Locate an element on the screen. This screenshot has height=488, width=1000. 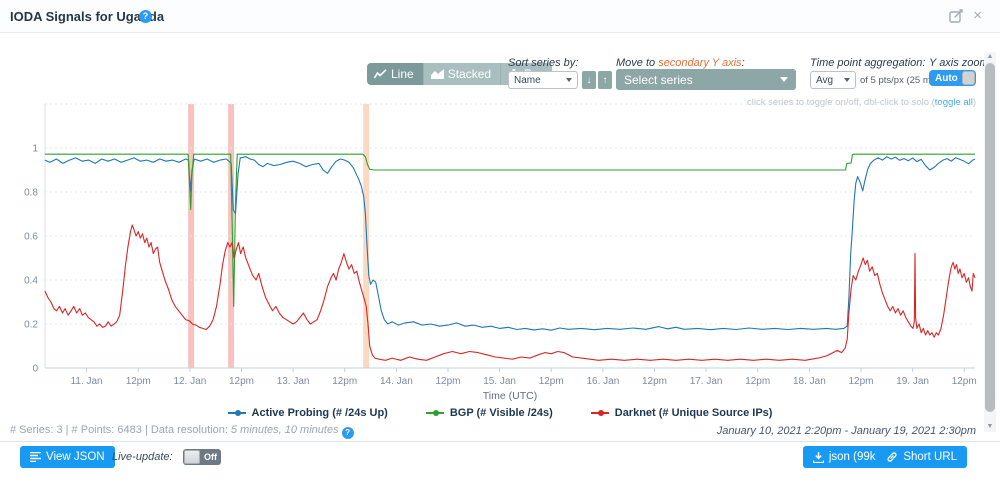
x-axis-tick: 14. Jan is located at coordinates (396, 381).